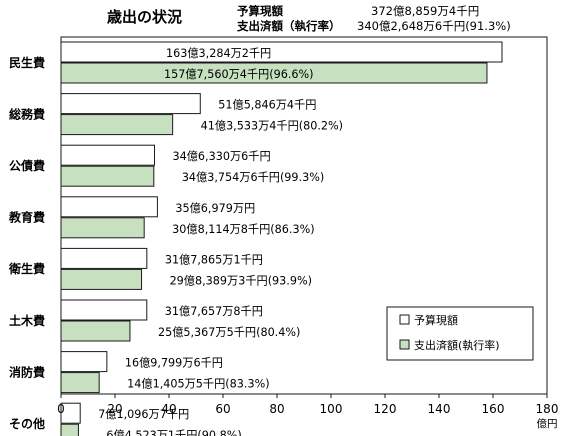  I want to click on category-label: 総務費, so click(27, 113).